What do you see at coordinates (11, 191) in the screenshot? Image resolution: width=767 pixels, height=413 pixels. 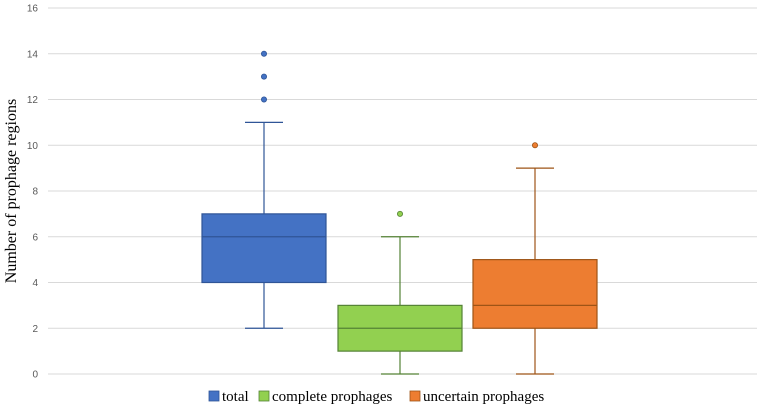 I see `y-axis-title: Number of prophage regions` at bounding box center [11, 191].